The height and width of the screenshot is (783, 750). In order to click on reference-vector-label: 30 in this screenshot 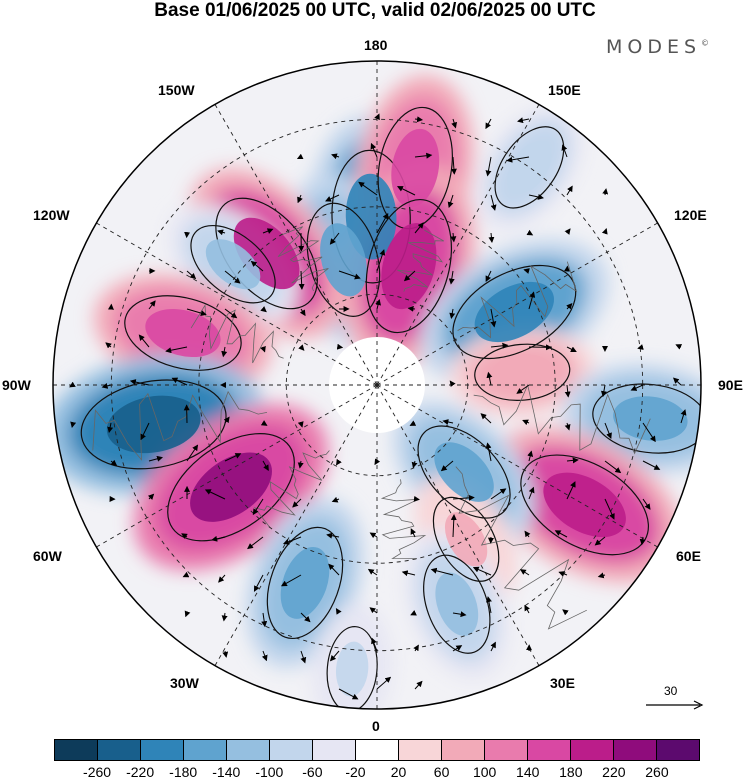, I will do `click(671, 691)`.